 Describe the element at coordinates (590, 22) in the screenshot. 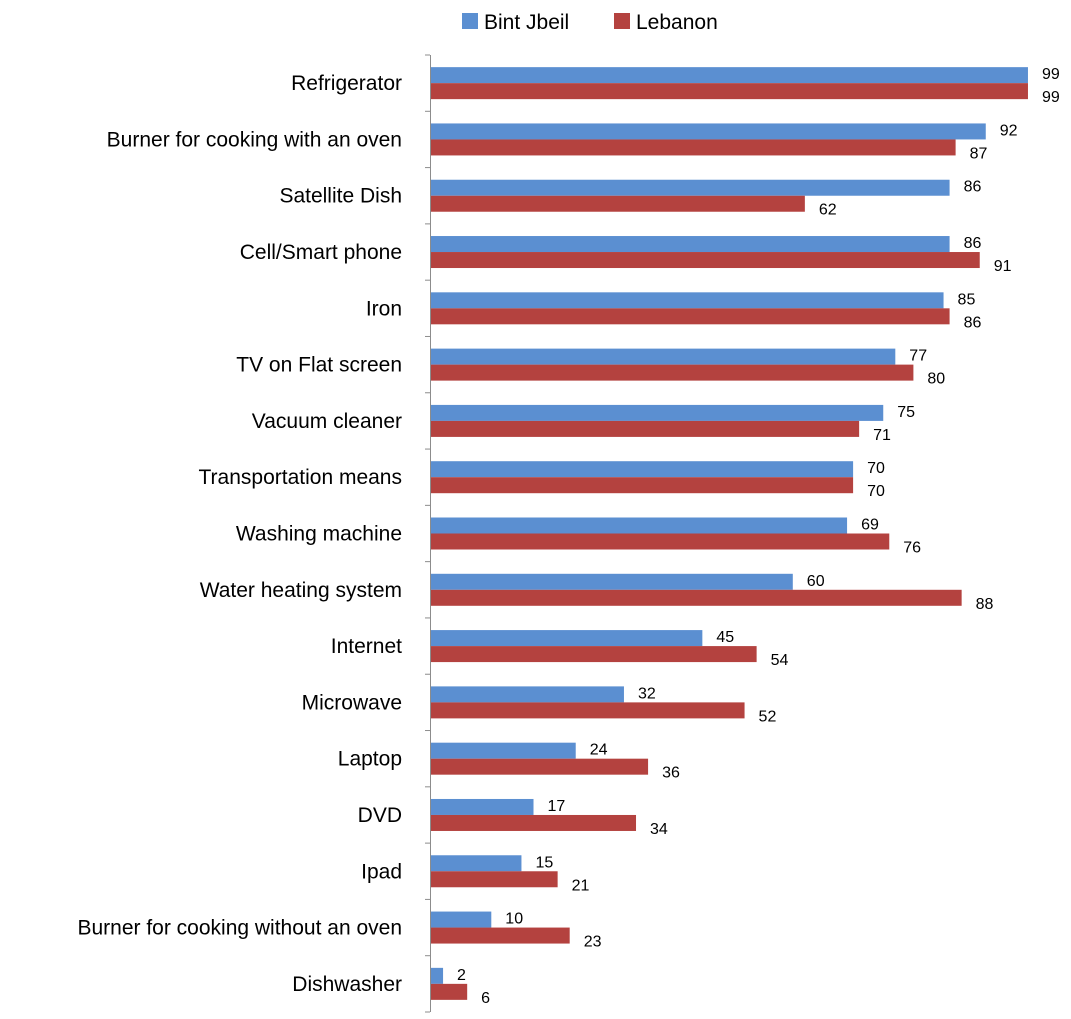

I see `legend: Bint Jbeil Lebanon` at that location.